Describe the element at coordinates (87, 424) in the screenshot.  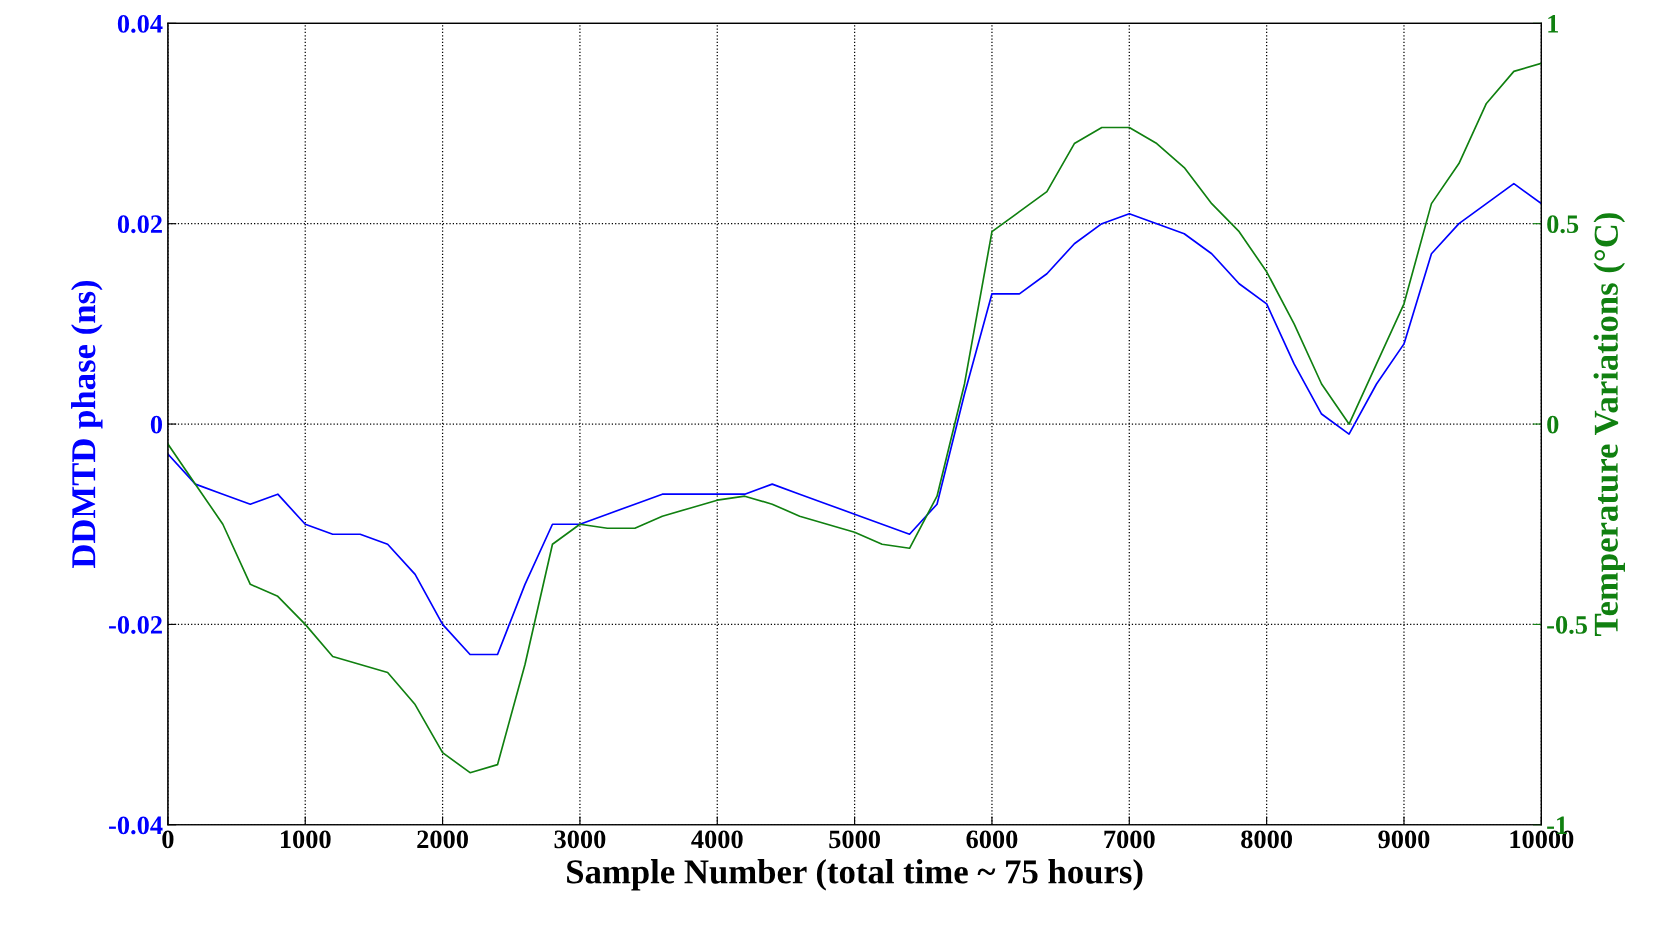
I see `y-axis-title: DDMTD phase (ns)` at that location.